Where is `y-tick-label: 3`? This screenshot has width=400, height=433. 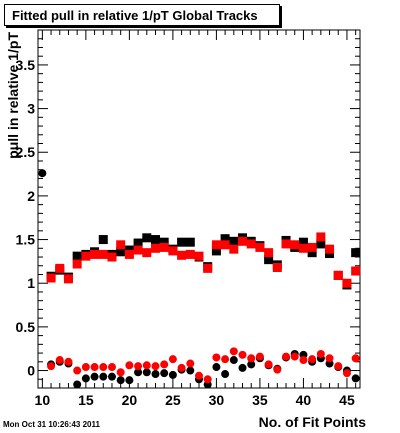 y-tick-label: 3 is located at coordinates (31, 109).